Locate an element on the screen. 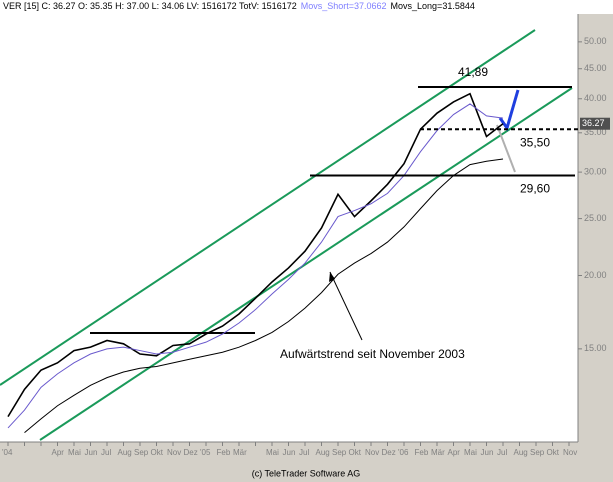 Image resolution: width=613 pixels, height=482 pixels. y-tick-label: 45.00 is located at coordinates (595, 68).